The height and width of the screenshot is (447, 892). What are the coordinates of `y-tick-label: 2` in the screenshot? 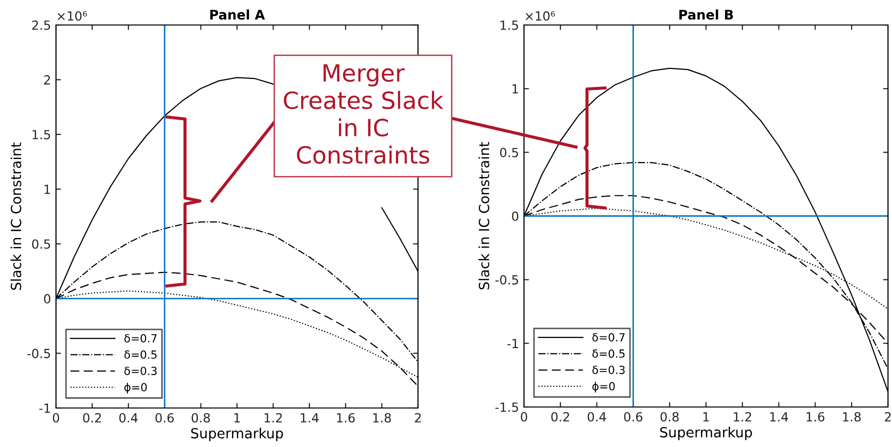 It's located at (47, 79).